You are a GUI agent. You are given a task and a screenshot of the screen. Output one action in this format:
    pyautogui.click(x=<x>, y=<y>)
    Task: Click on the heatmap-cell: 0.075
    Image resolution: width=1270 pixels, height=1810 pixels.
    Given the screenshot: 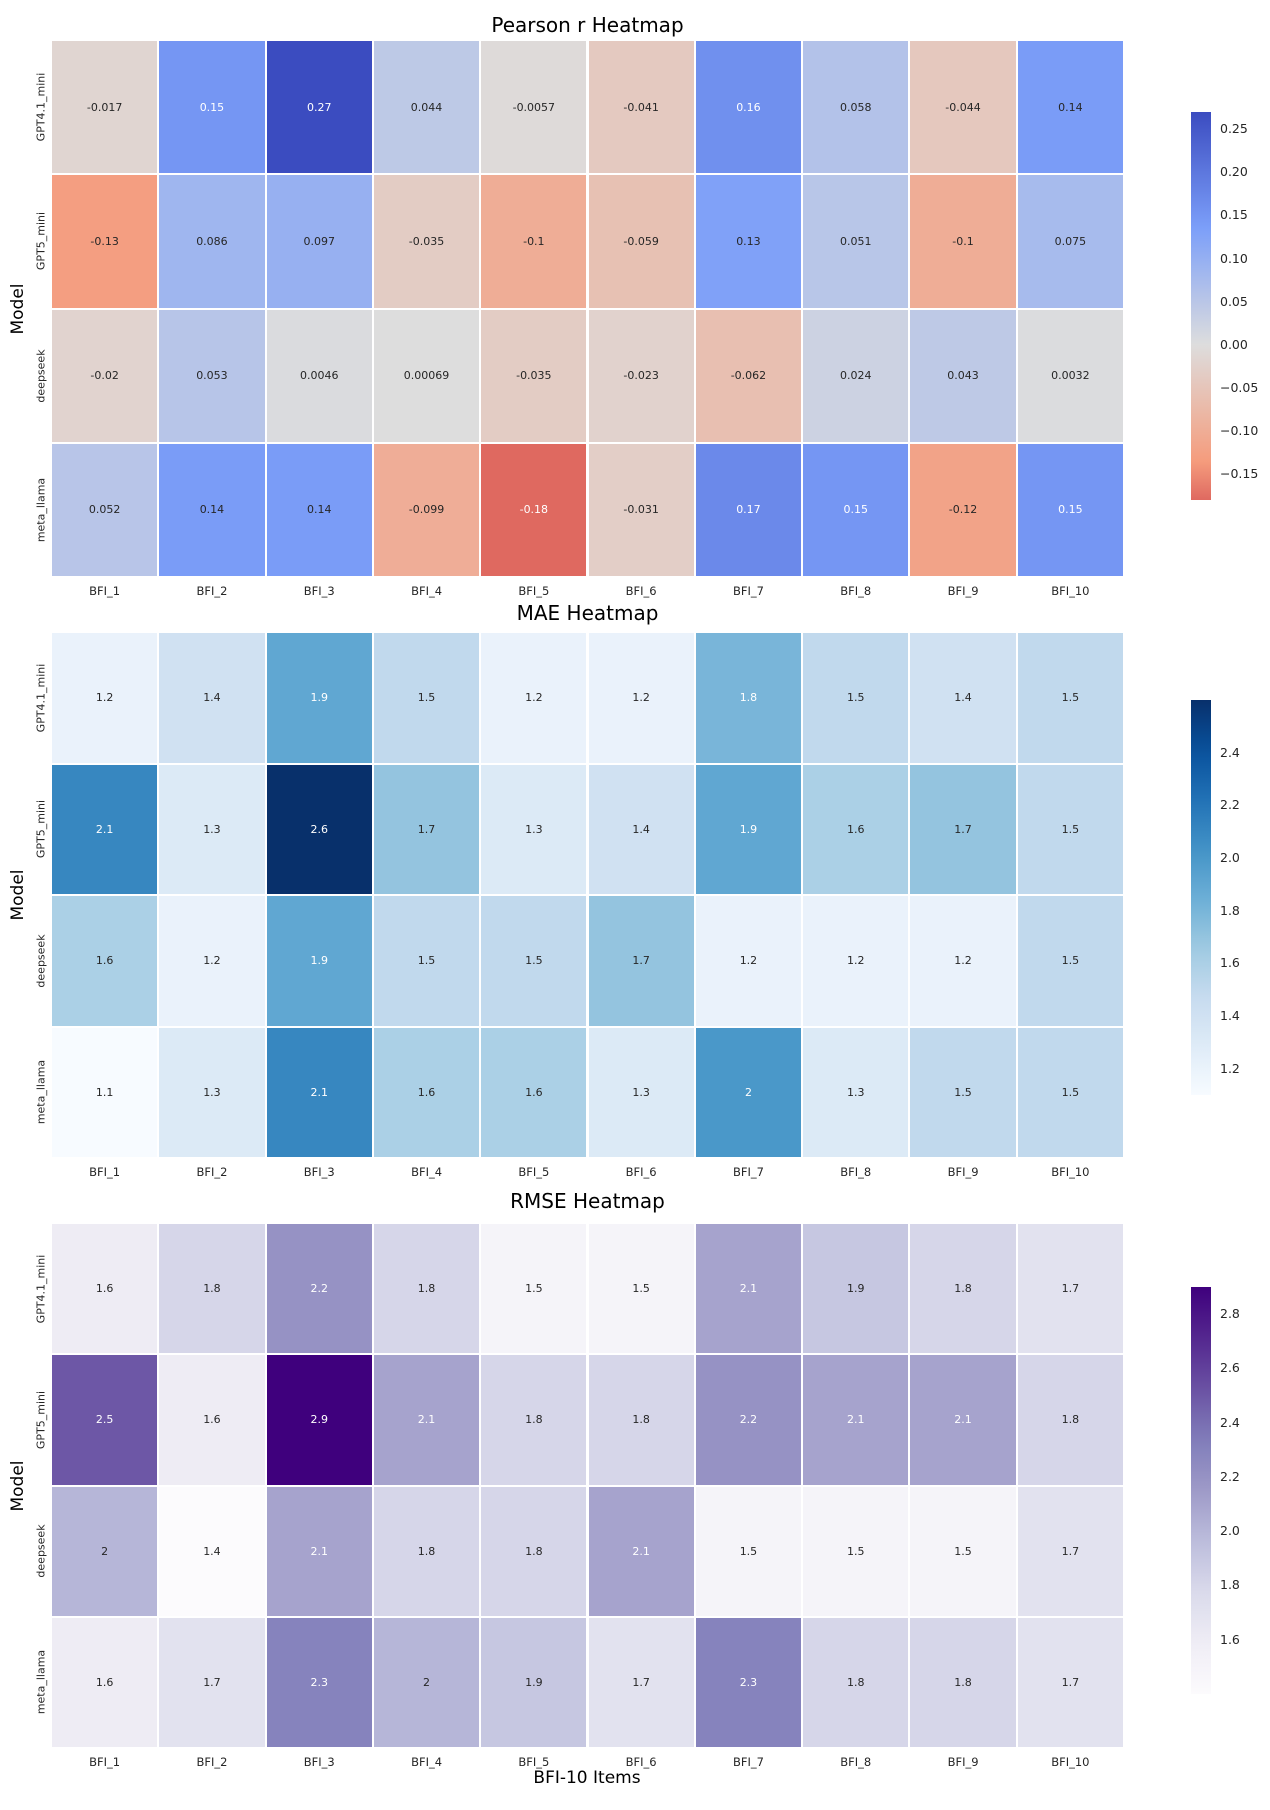 What is the action you would take?
    pyautogui.click(x=1070, y=241)
    